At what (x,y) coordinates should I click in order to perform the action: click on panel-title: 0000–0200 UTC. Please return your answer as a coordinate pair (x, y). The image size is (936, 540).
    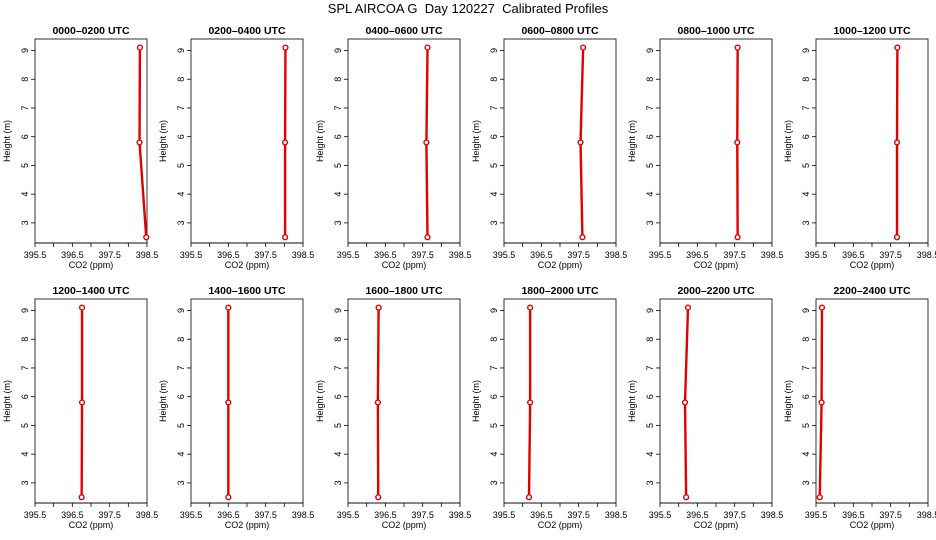
    Looking at the image, I should click on (90, 31).